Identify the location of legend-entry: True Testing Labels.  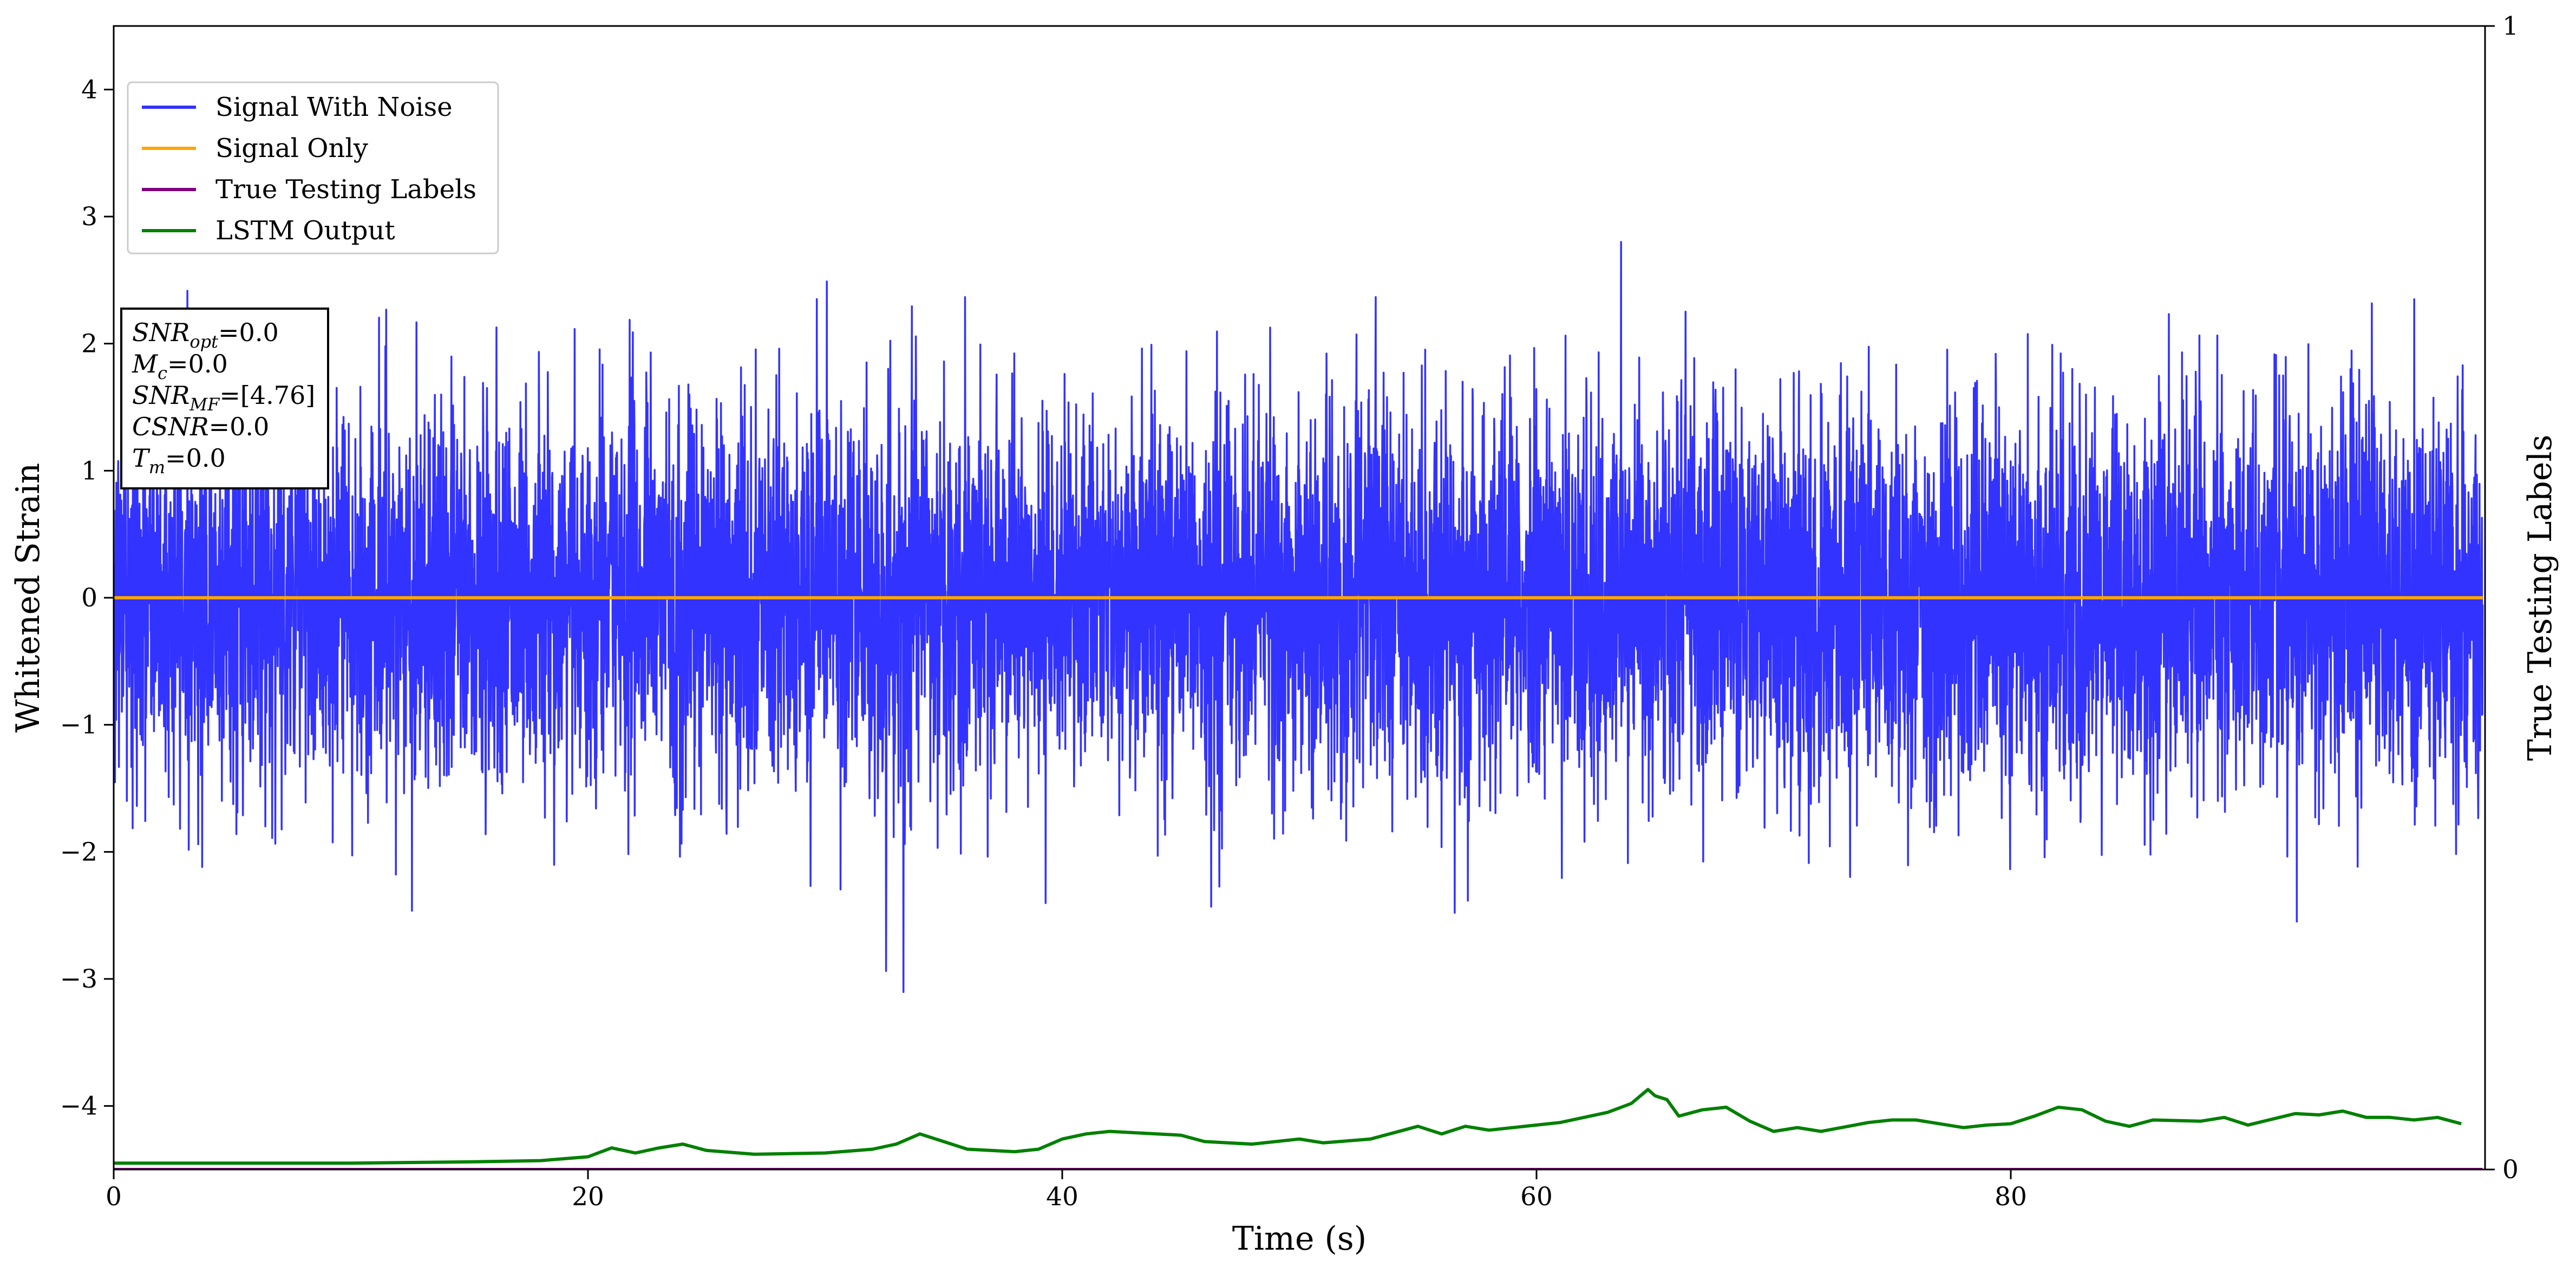
(345, 189).